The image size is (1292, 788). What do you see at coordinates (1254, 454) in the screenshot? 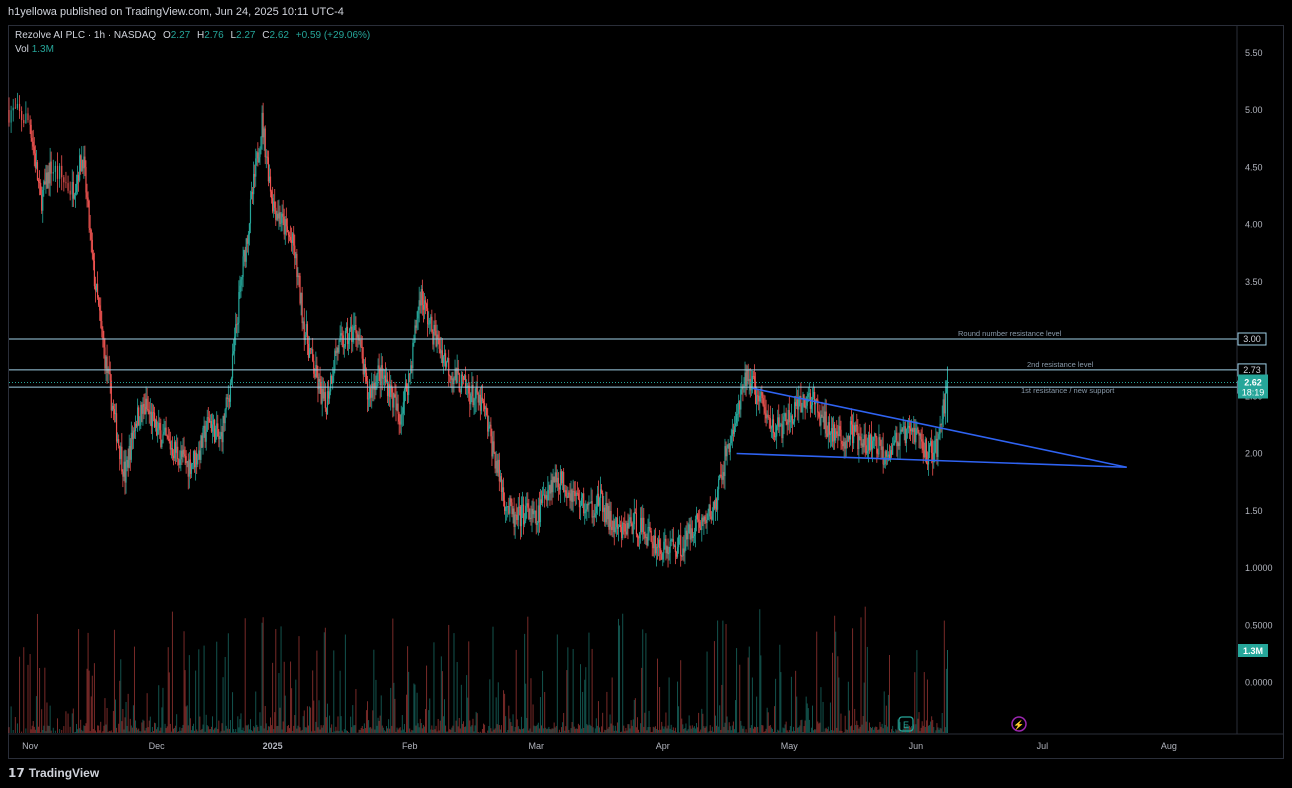
I see `y-tick-label: 2.00` at bounding box center [1254, 454].